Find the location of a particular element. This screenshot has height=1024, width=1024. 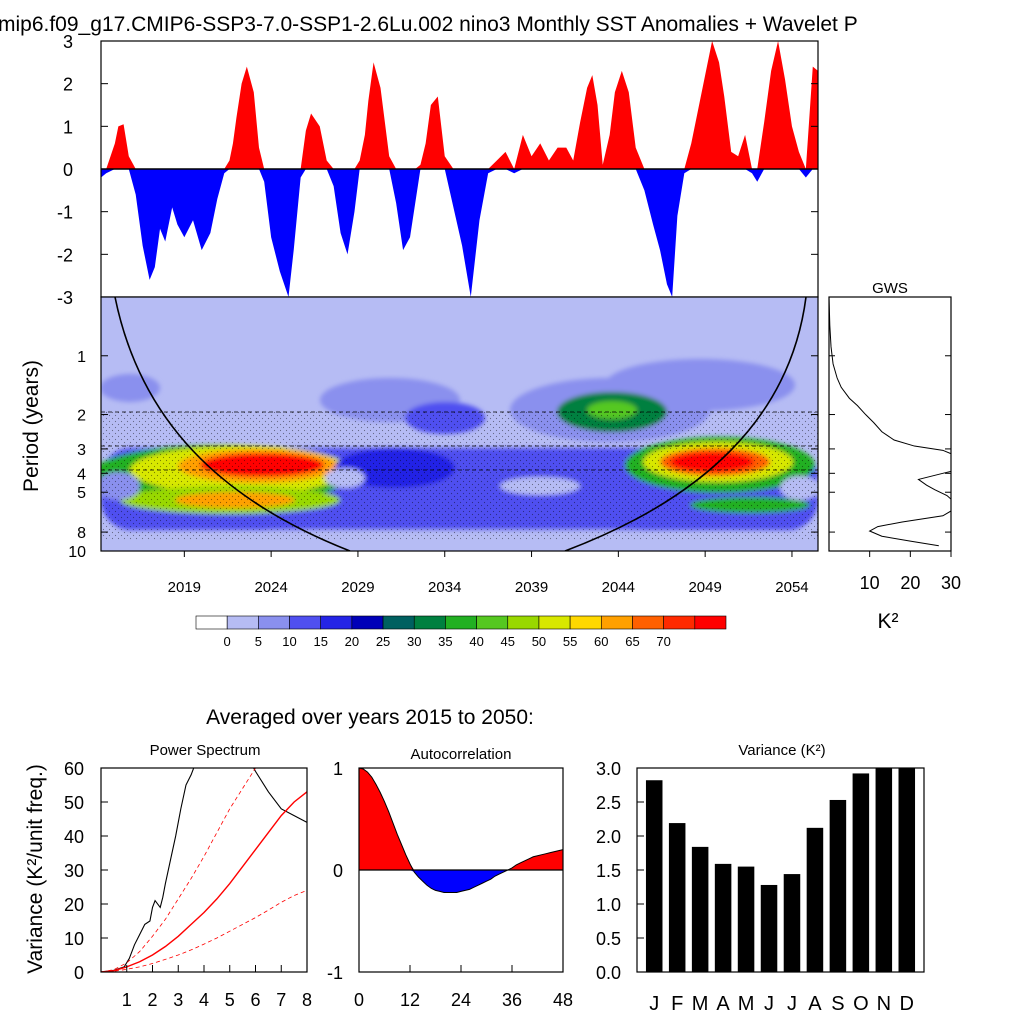

power-spectrum-y-tick-label: 20 is located at coordinates (74, 905).